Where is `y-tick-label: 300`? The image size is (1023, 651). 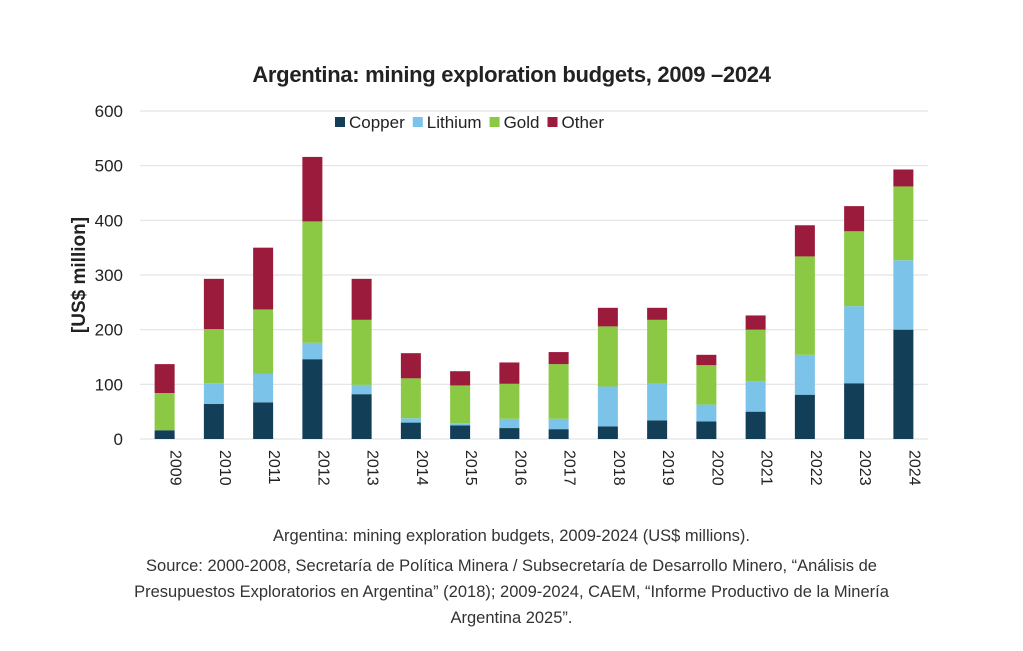 y-tick-label: 300 is located at coordinates (109, 275).